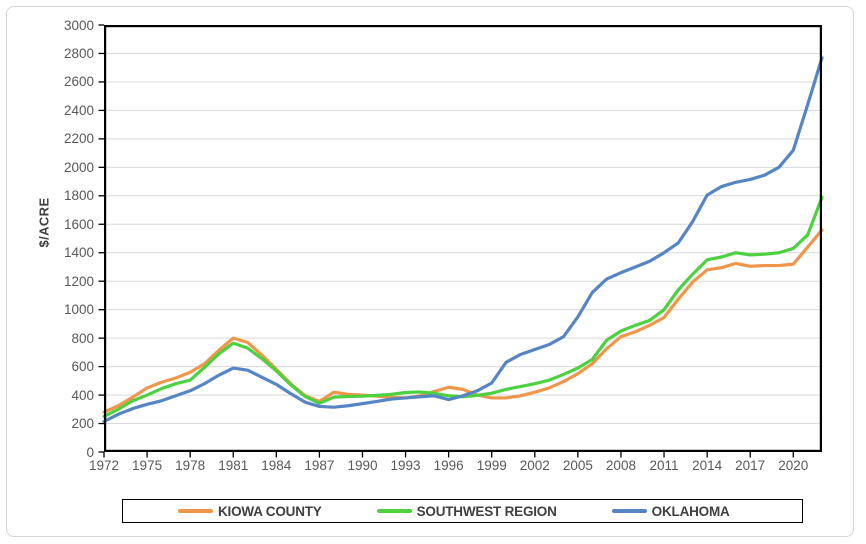 This screenshot has width=866, height=544. What do you see at coordinates (82, 424) in the screenshot?
I see `y-tick-label: 200` at bounding box center [82, 424].